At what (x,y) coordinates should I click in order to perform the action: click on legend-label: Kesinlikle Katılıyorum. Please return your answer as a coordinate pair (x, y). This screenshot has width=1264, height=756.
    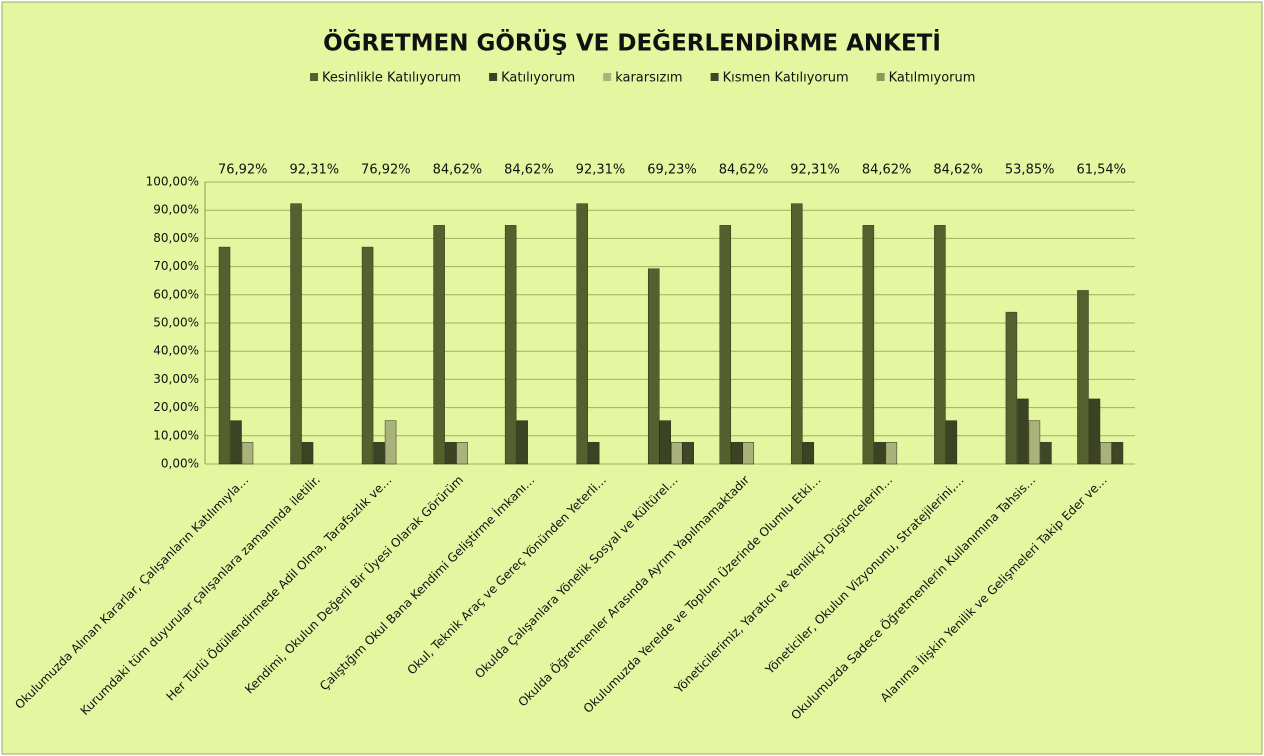
    Looking at the image, I should click on (391, 78).